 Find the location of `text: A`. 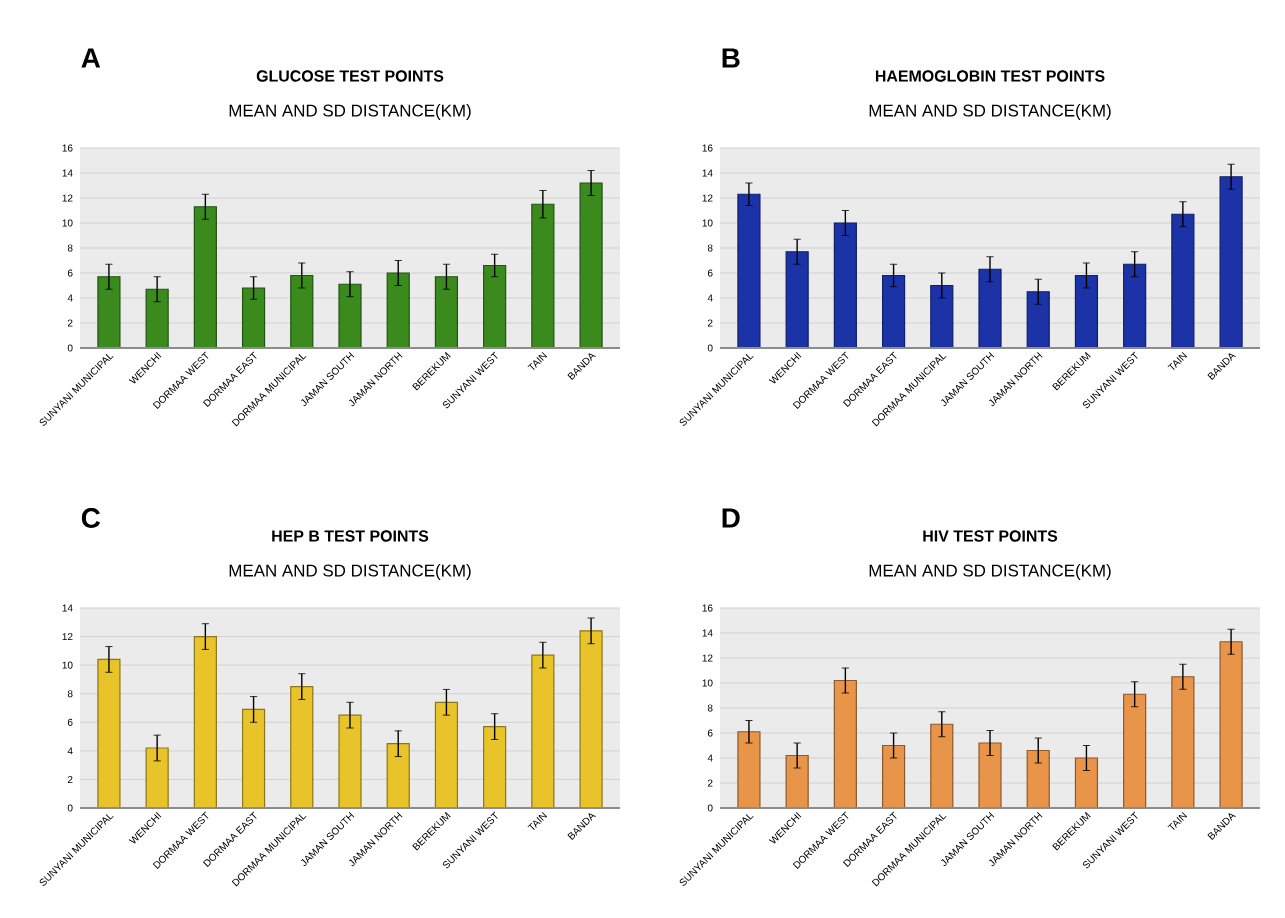

text: A is located at coordinates (91, 58).